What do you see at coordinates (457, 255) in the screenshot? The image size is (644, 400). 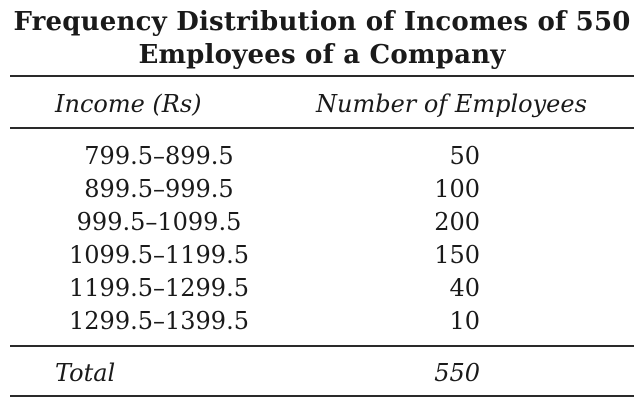 I see `employees-cell: 150` at bounding box center [457, 255].